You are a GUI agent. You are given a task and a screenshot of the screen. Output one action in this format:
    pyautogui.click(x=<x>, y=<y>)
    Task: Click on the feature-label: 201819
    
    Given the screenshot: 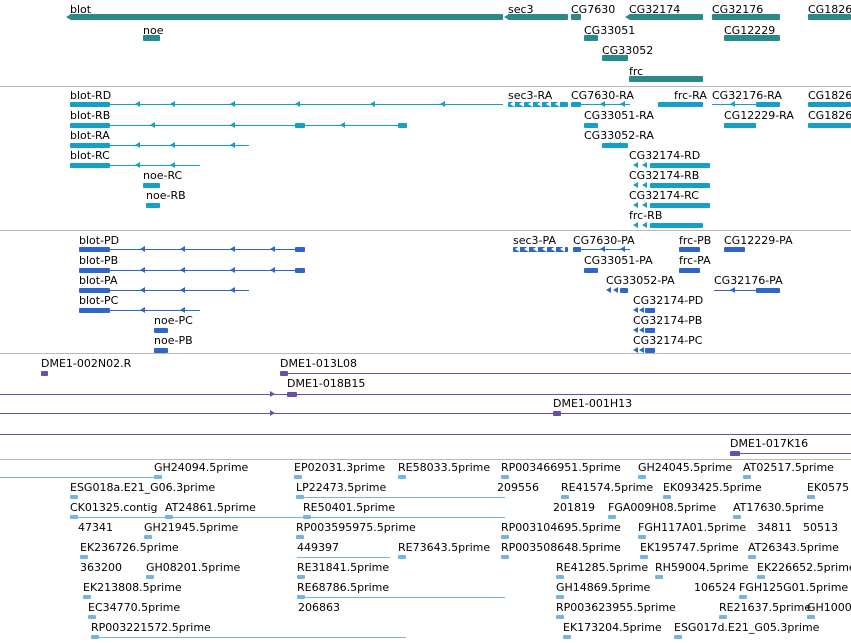 What is the action you would take?
    pyautogui.click(x=574, y=507)
    